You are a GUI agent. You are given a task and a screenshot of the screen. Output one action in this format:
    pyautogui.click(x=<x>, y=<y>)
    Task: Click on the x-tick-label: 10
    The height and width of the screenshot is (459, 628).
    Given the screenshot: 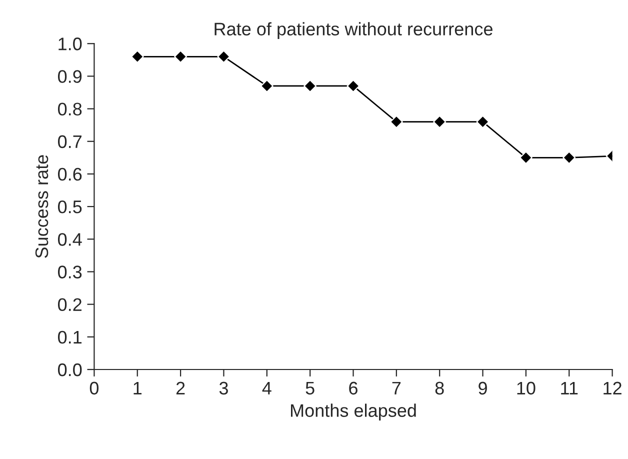 What is the action you would take?
    pyautogui.click(x=526, y=388)
    